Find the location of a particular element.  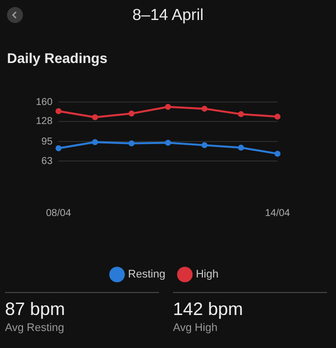

y-tick-label: 63 is located at coordinates (47, 161).